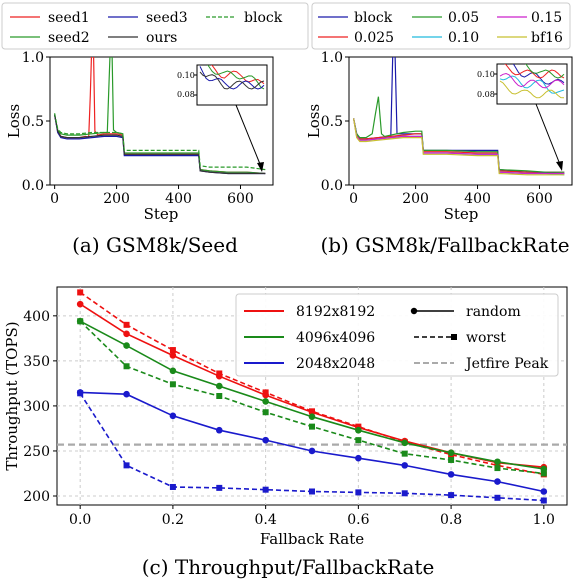  Describe the element at coordinates (222, 118) in the screenshot. I see `inset-a: 0.10 0.08` at that location.